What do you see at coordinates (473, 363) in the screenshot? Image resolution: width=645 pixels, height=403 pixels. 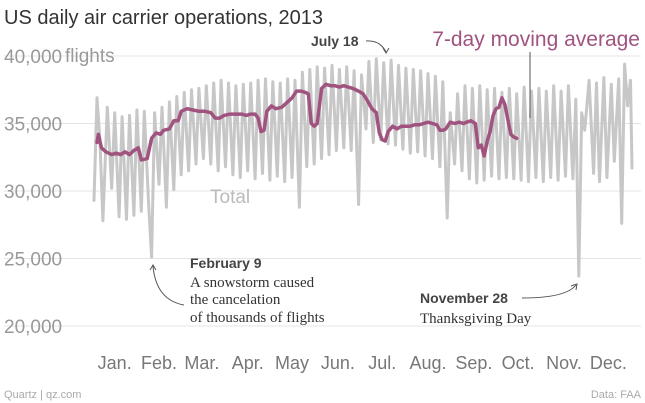 I see `x-tick-label: Sep.` at bounding box center [473, 363].